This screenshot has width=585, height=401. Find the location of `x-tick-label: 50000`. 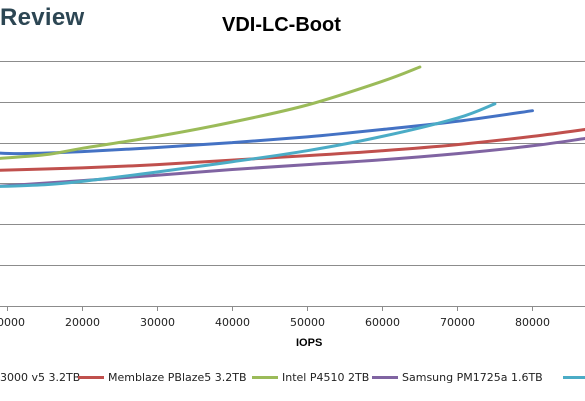

x-tick-label: 50000 is located at coordinates (307, 322).